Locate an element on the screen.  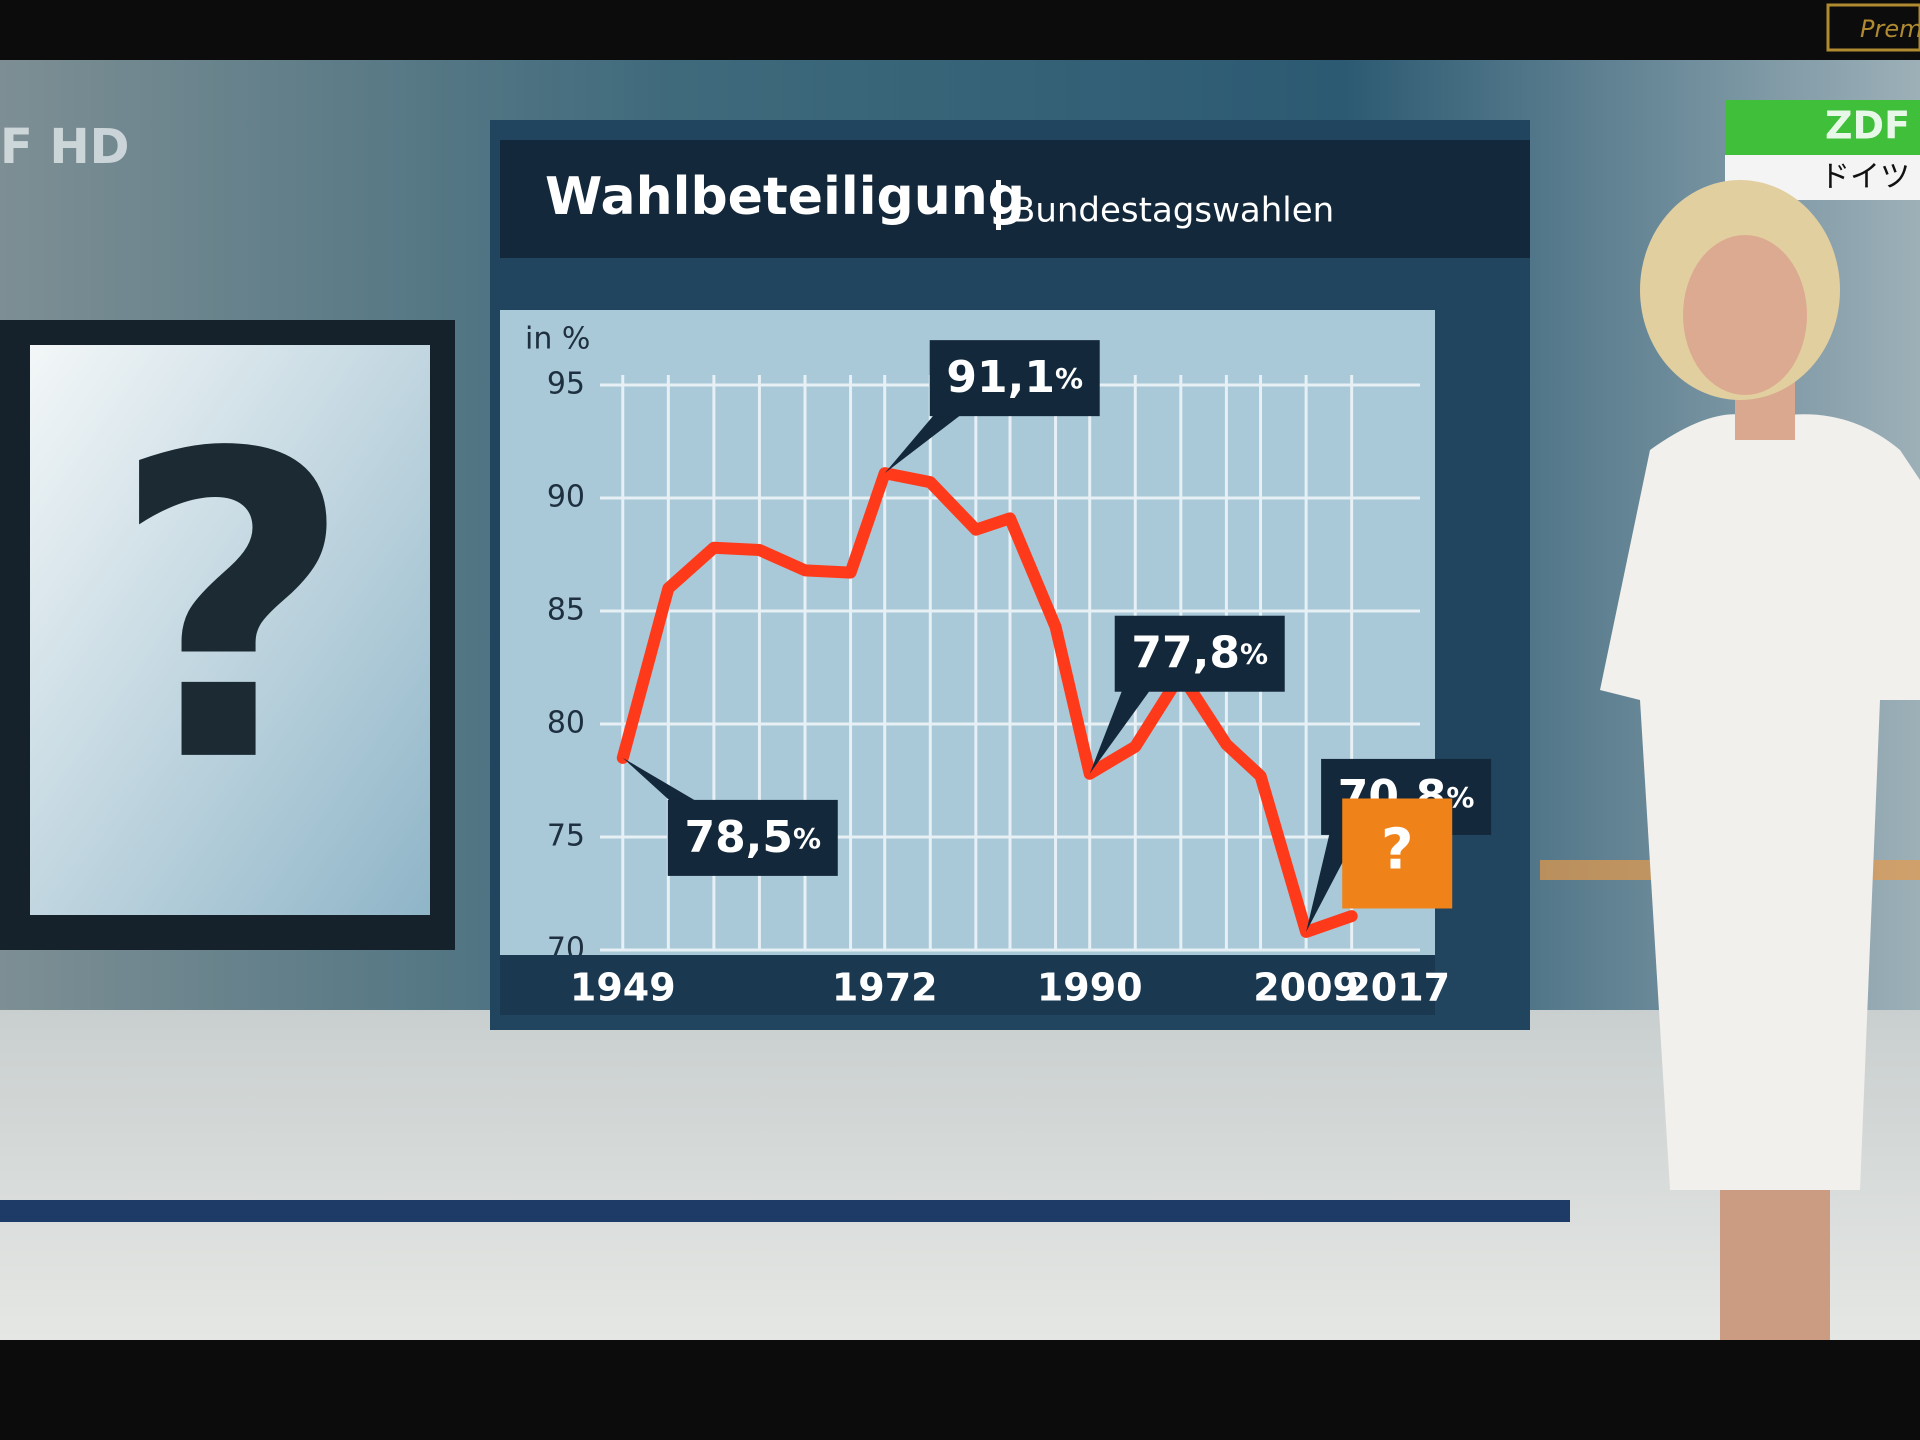
annotation-label: 77,8% is located at coordinates (1199, 653).